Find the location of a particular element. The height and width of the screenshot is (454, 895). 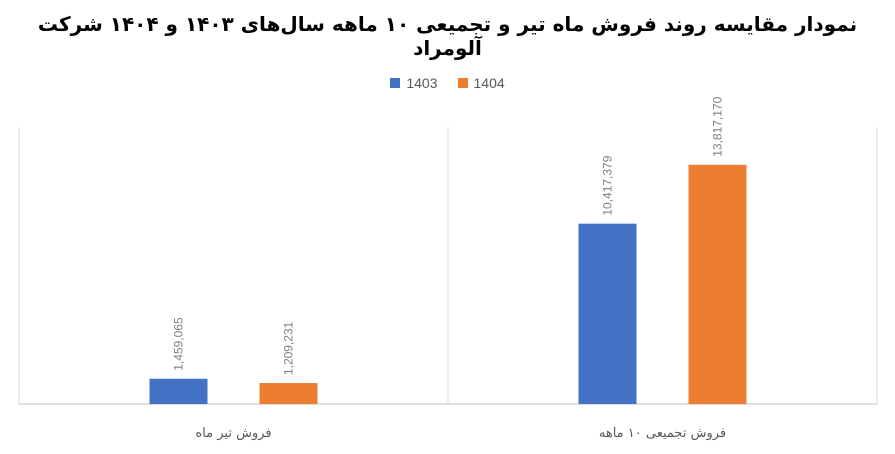

data-label-1404-cat0: 1,209,231 is located at coordinates (289, 348).